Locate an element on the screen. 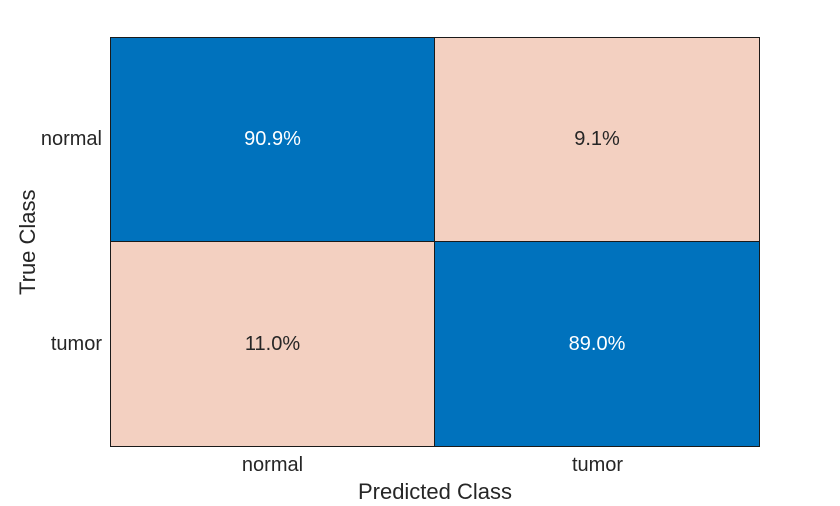 The image size is (840, 506). cell-value: 9.1% is located at coordinates (597, 139).